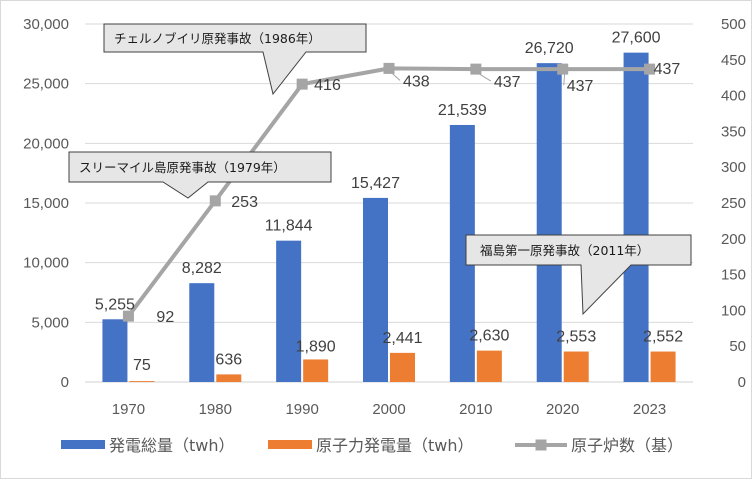 This screenshot has width=752, height=480. I want to click on legend-label-reactor-count: 原子炉数（基）, so click(627, 445).